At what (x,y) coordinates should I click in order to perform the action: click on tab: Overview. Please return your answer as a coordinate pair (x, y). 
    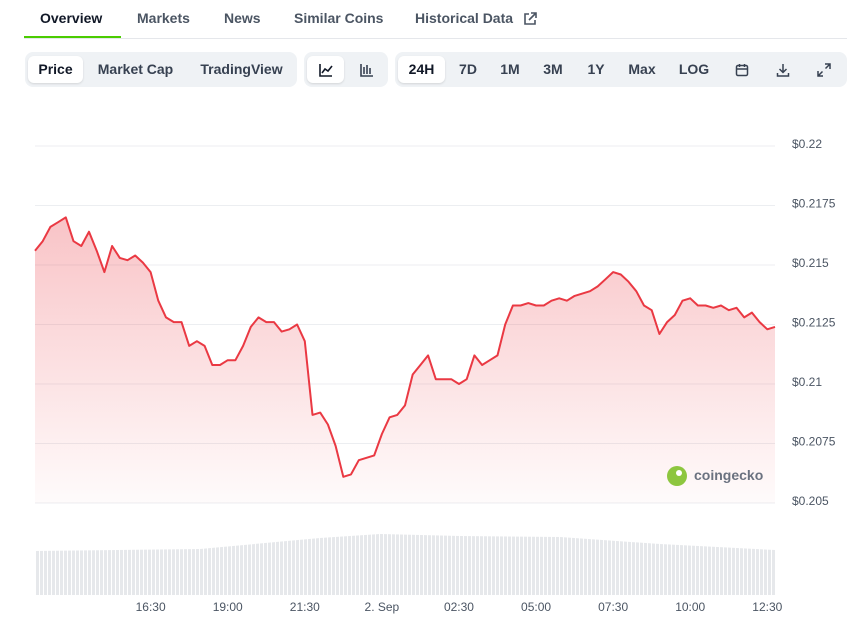
    Looking at the image, I should click on (71, 18).